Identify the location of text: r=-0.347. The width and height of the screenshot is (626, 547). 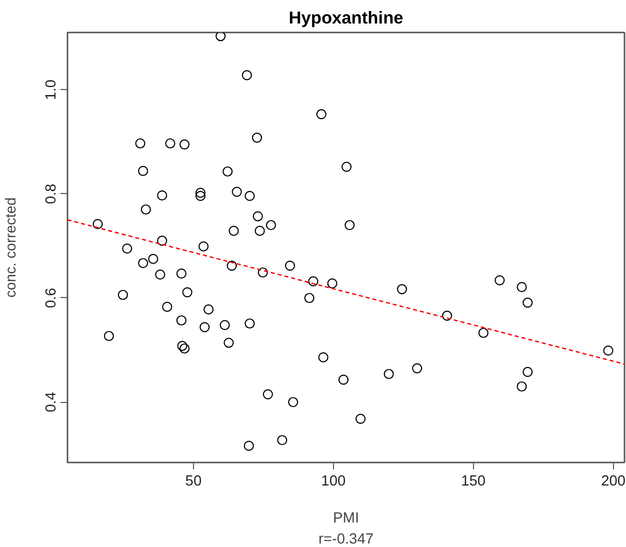
(346, 539).